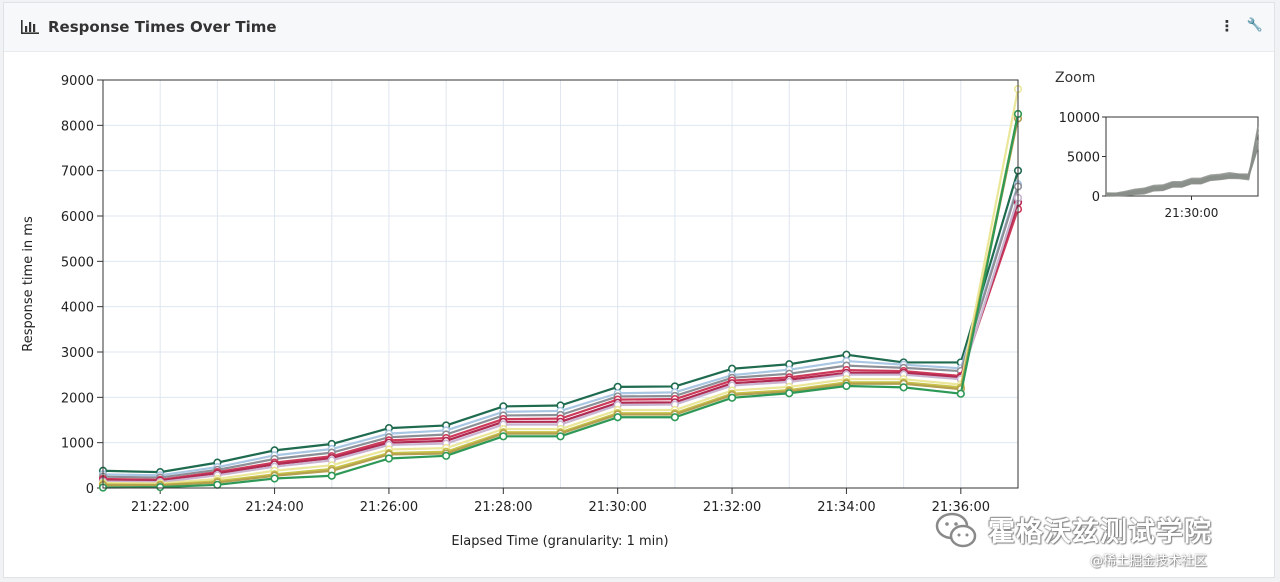 The width and height of the screenshot is (1280, 582). I want to click on bar-chart-icon, so click(30, 27).